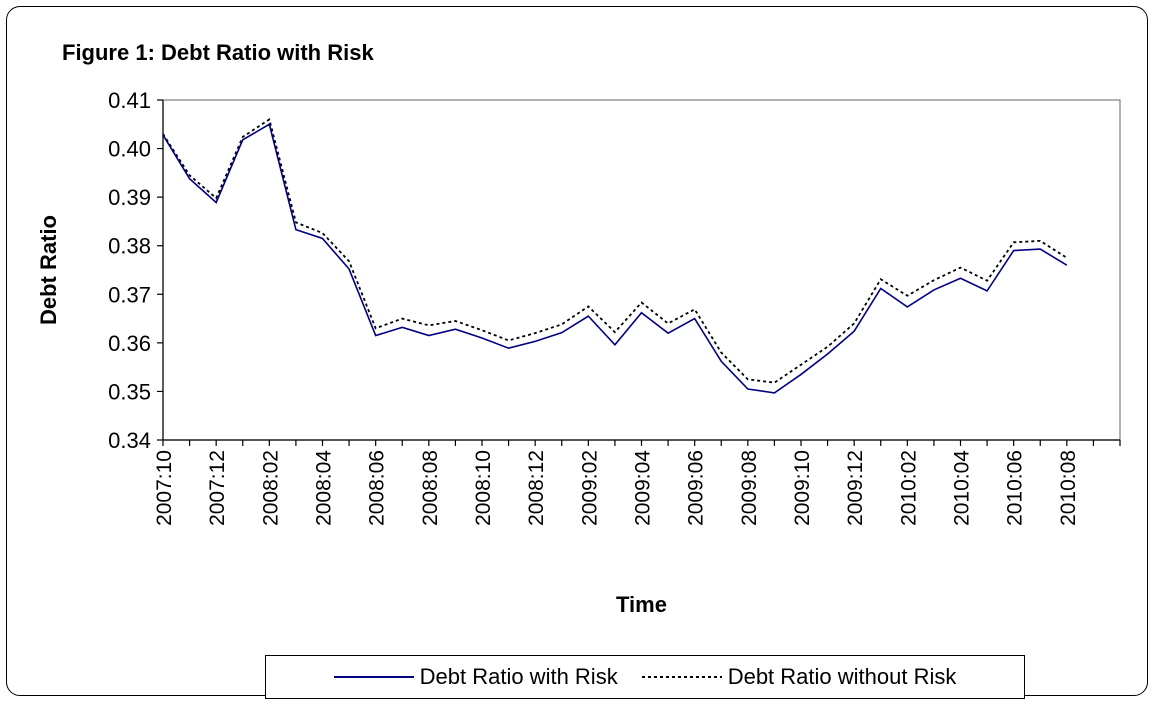 The image size is (1156, 704). Describe the element at coordinates (696, 488) in the screenshot. I see `x-tick-label: 2009:06` at that location.